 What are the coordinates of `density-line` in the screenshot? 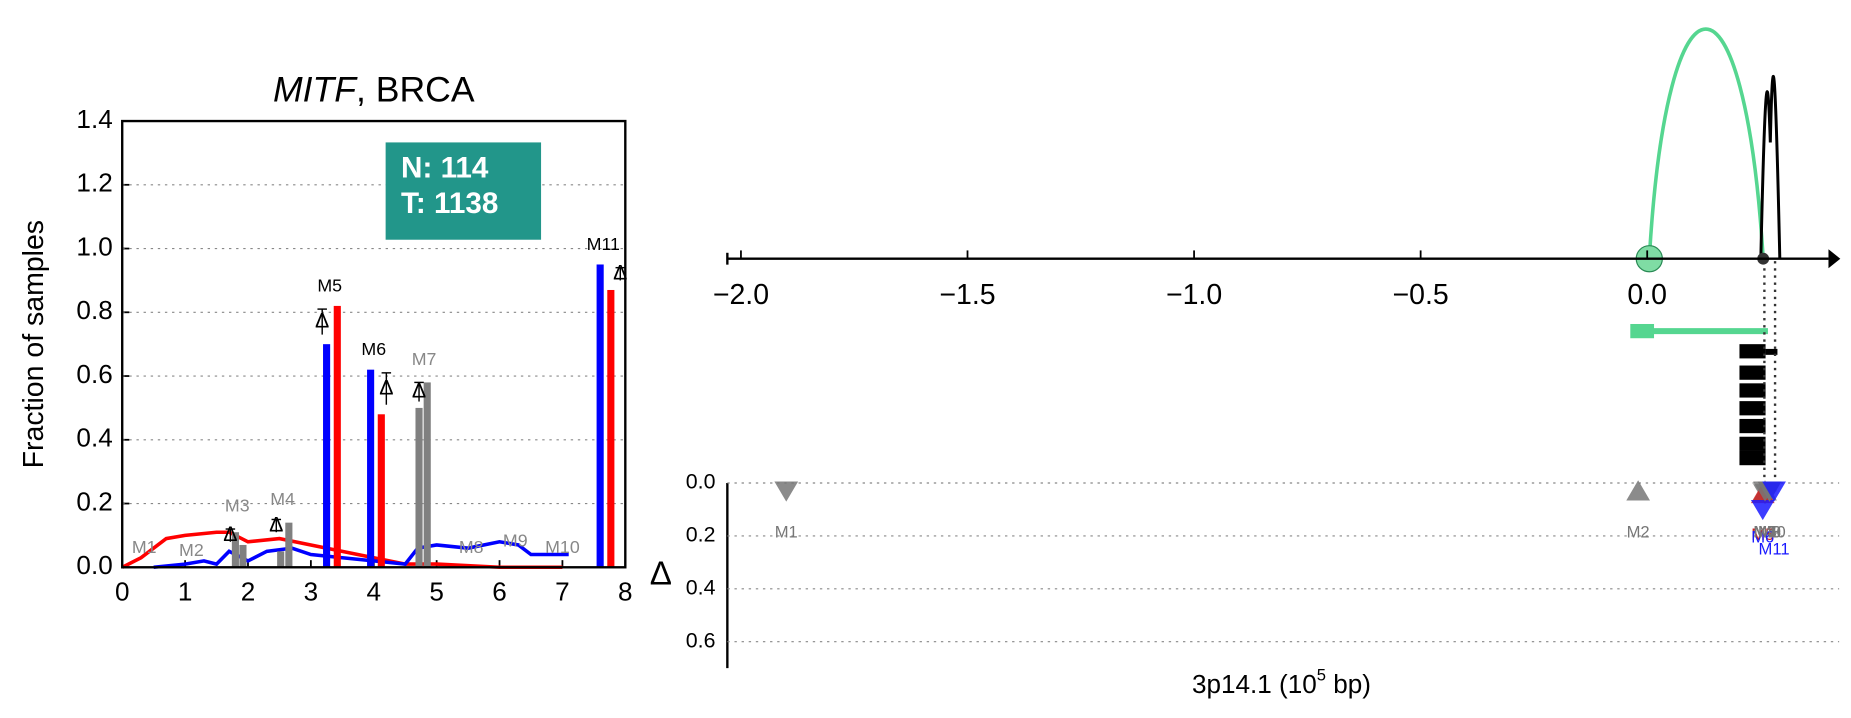 It's located at (361, 554).